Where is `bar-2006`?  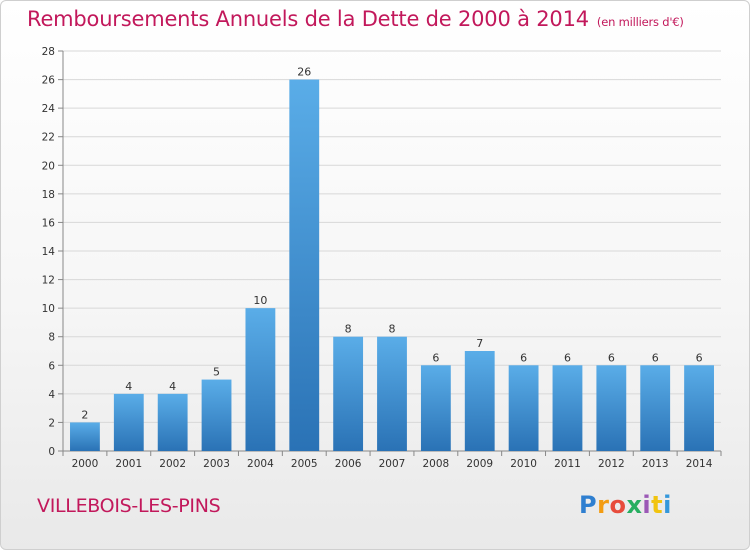
bar-2006 is located at coordinates (348, 393).